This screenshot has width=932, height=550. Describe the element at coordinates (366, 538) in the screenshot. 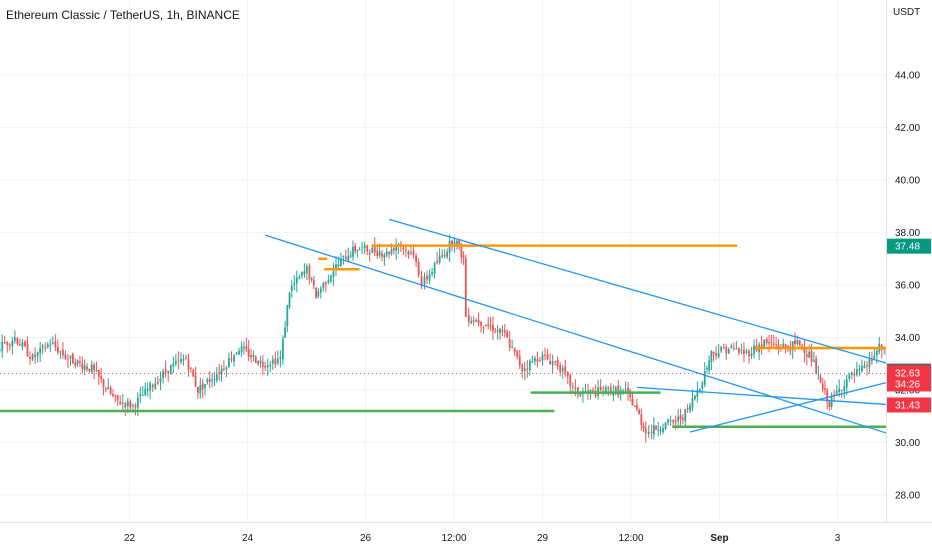

I see `x-tick-label: 26` at that location.